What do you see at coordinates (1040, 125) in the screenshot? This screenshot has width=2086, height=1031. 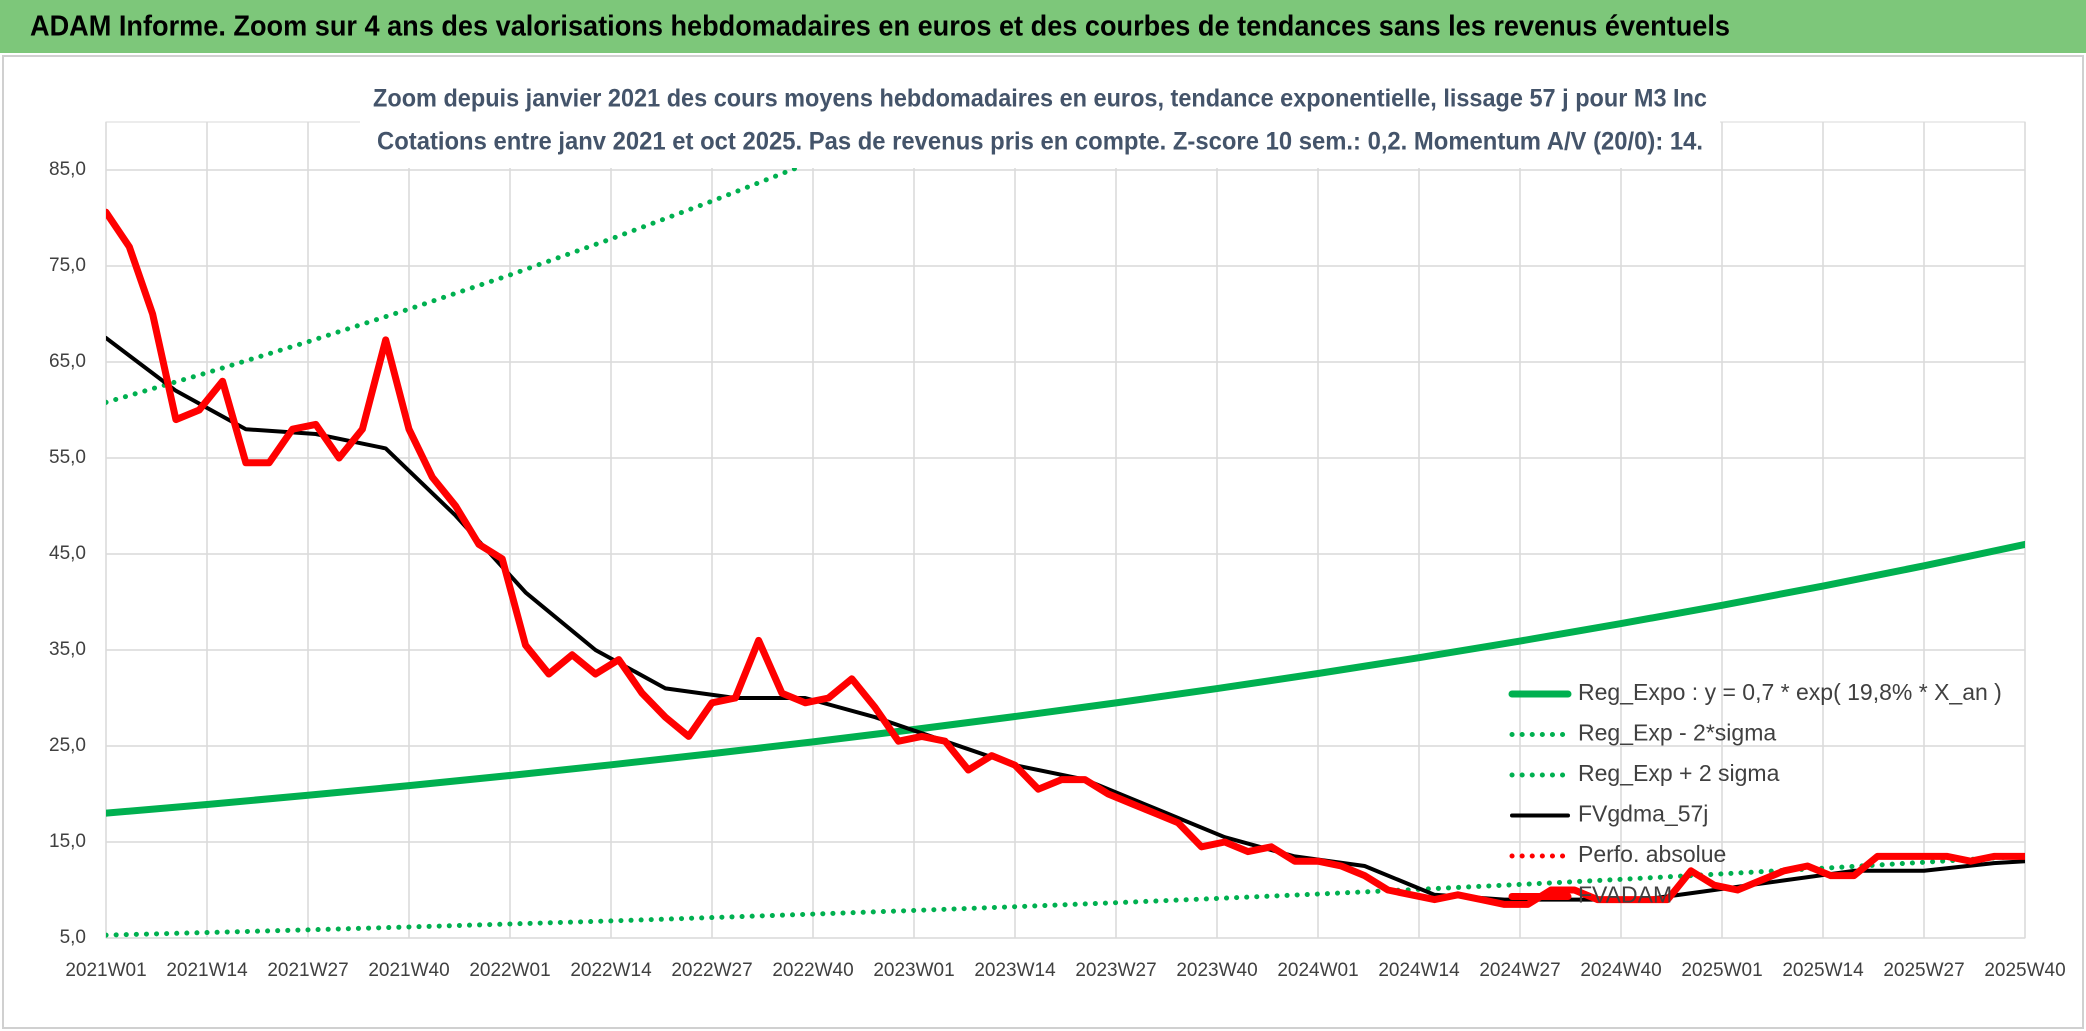 I see `title-box` at bounding box center [1040, 125].